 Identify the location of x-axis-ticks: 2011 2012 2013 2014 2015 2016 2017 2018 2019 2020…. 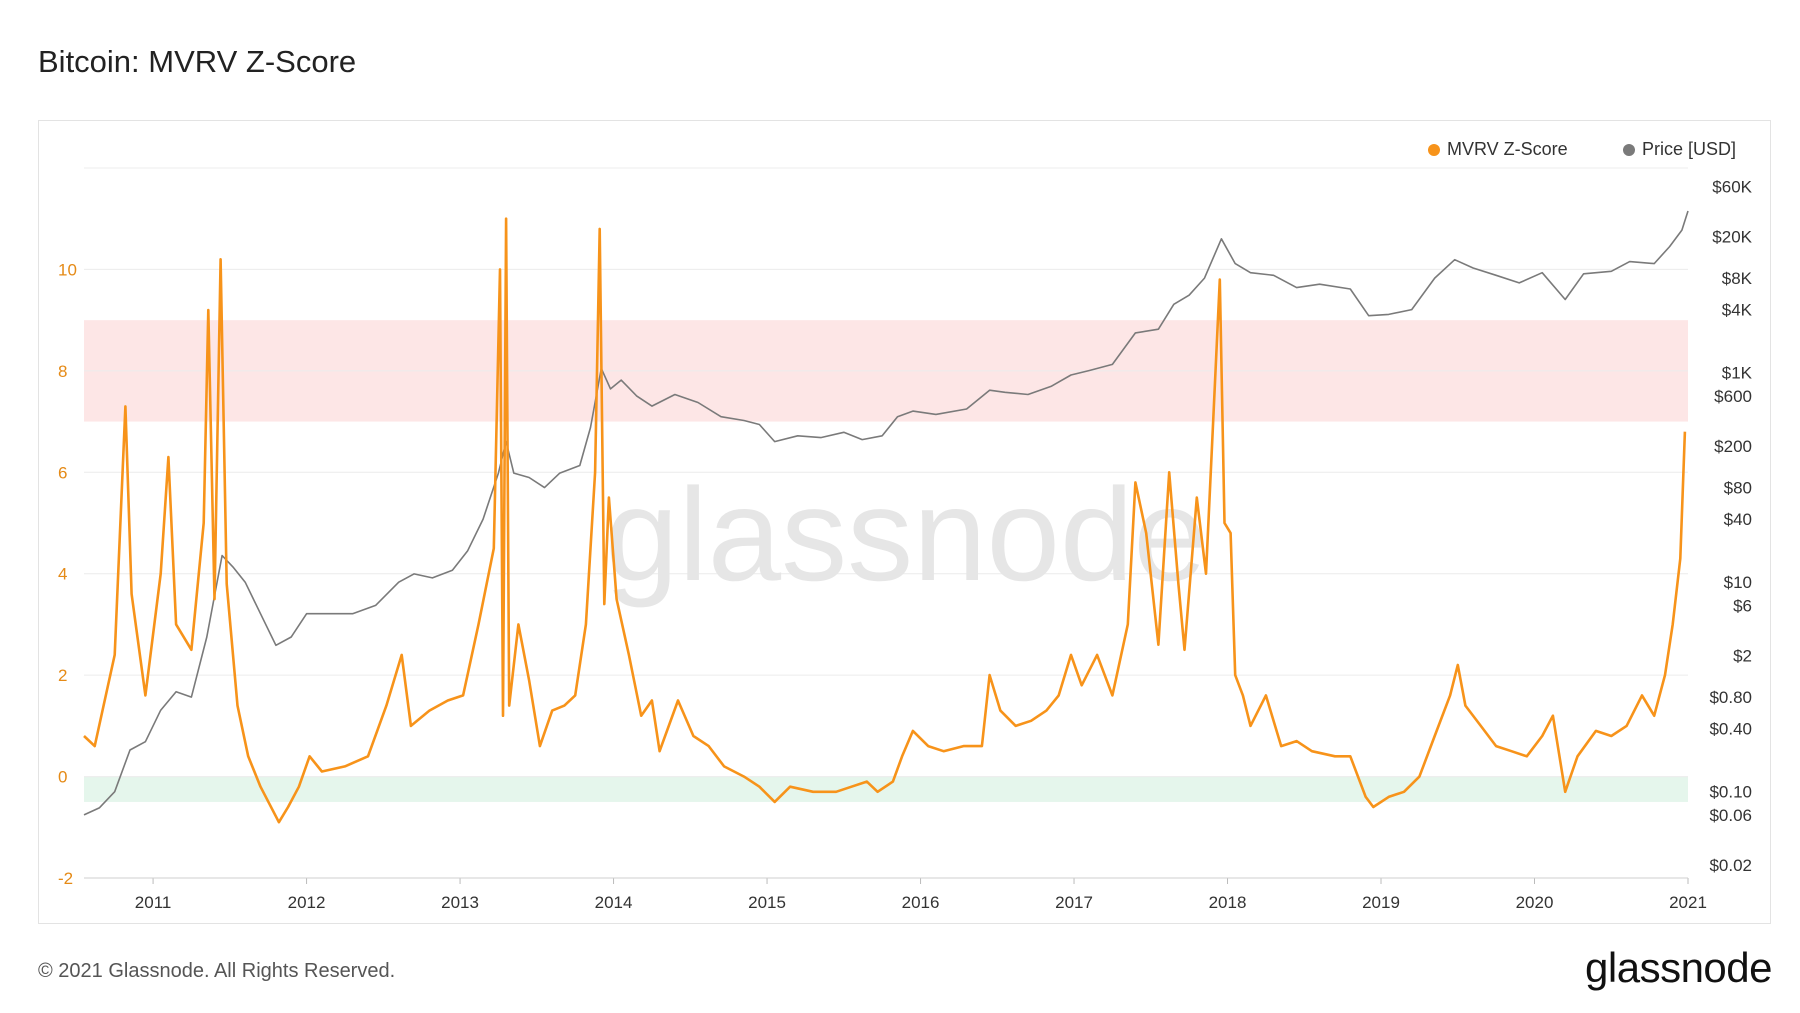
(921, 895).